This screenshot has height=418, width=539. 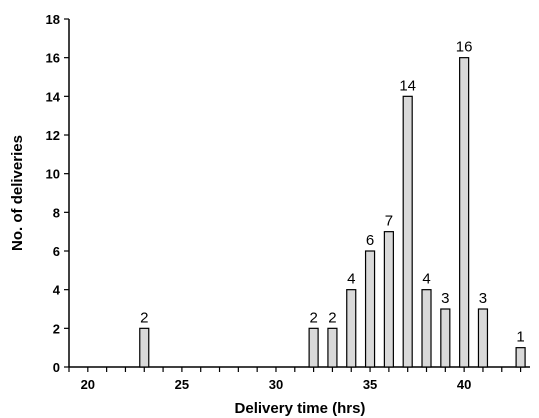 What do you see at coordinates (464, 47) in the screenshot?
I see `bar-value-label: 16` at bounding box center [464, 47].